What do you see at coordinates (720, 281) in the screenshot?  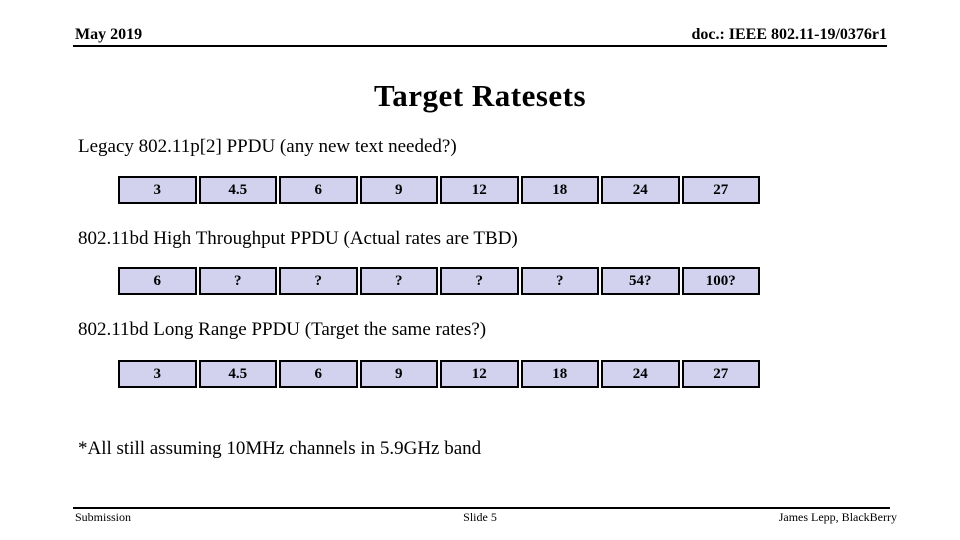 I see `rate-cell: 100?` at bounding box center [720, 281].